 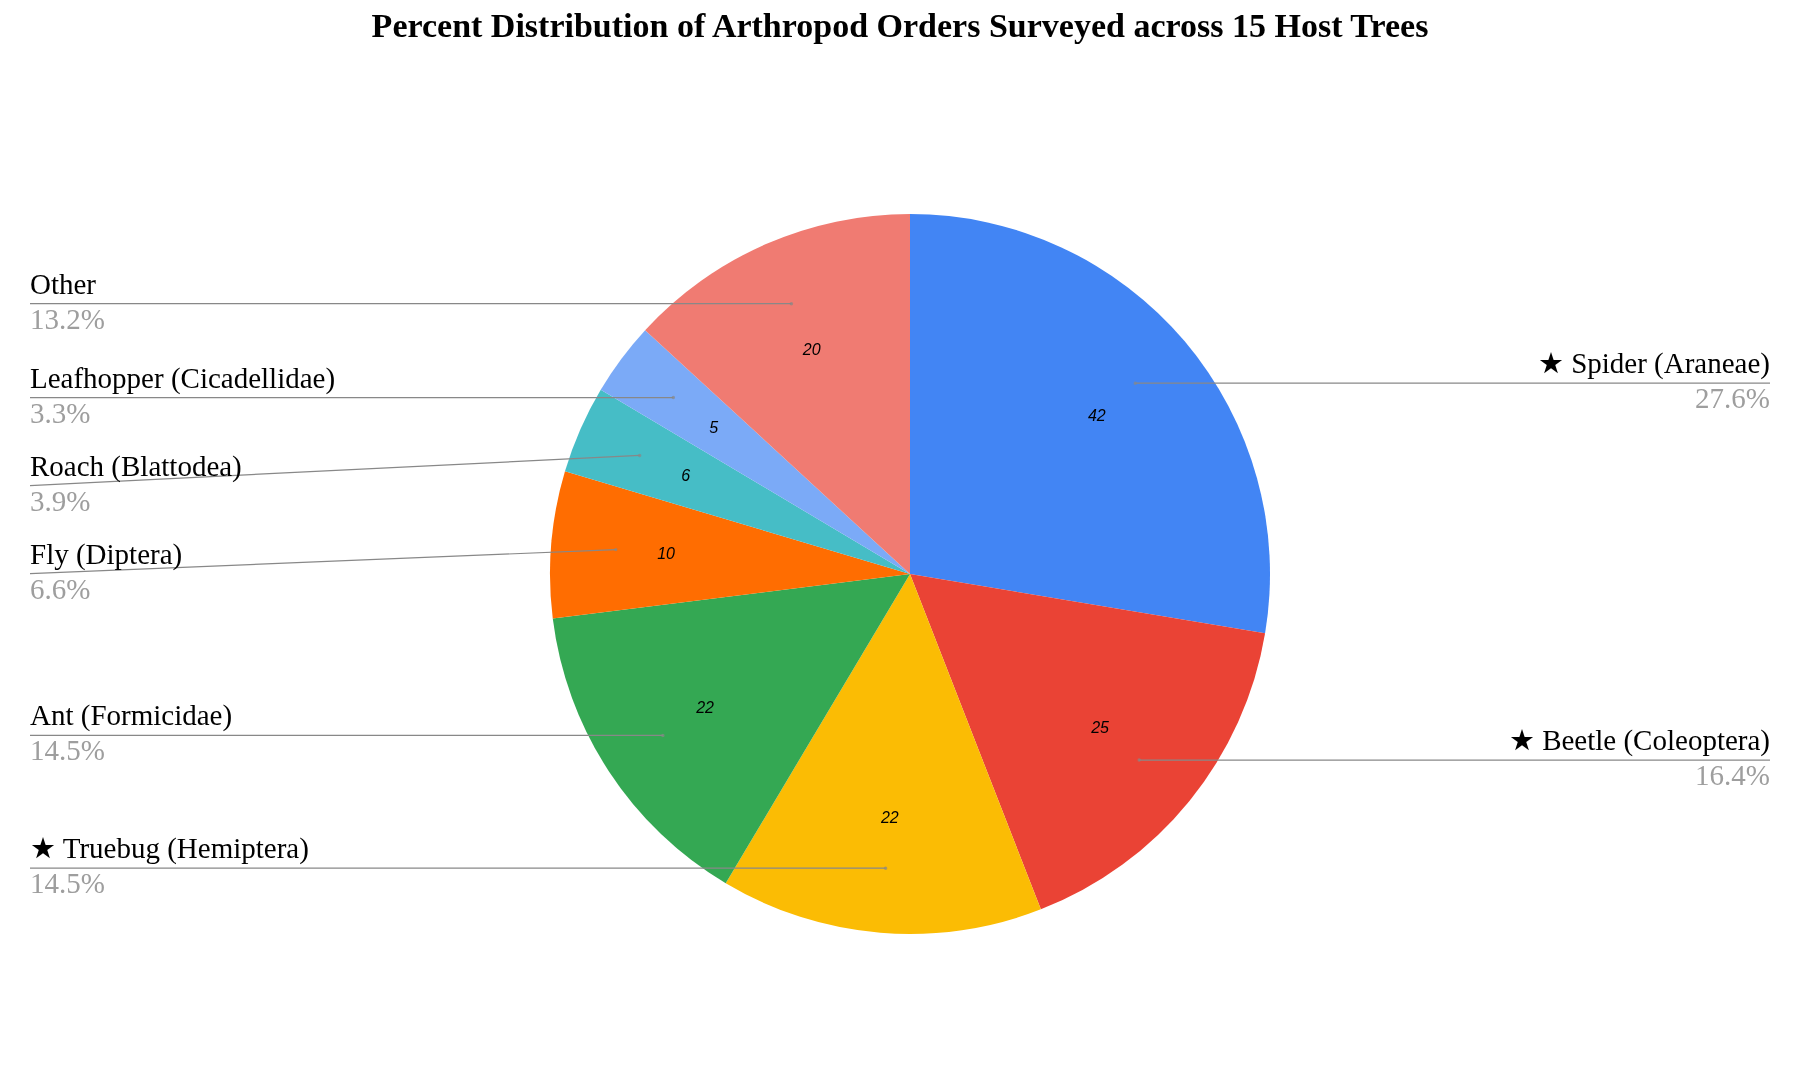 What do you see at coordinates (131, 716) in the screenshot?
I see `slice-label: Ant (Formicidae)` at bounding box center [131, 716].